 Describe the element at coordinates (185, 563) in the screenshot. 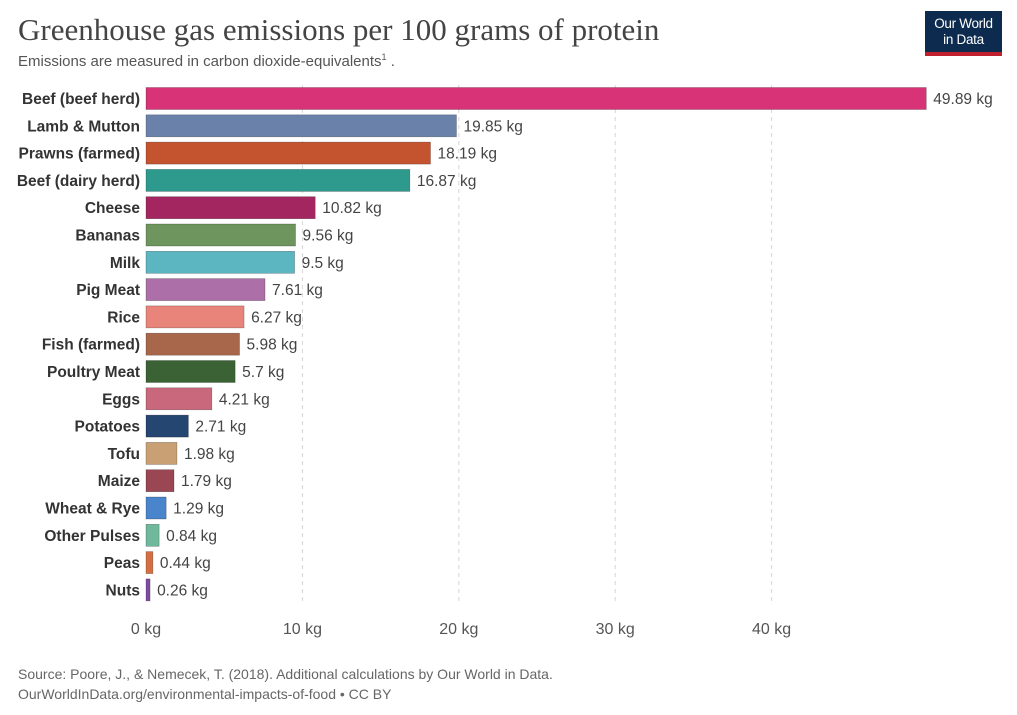

I see `value-label: 0.44 kg` at that location.